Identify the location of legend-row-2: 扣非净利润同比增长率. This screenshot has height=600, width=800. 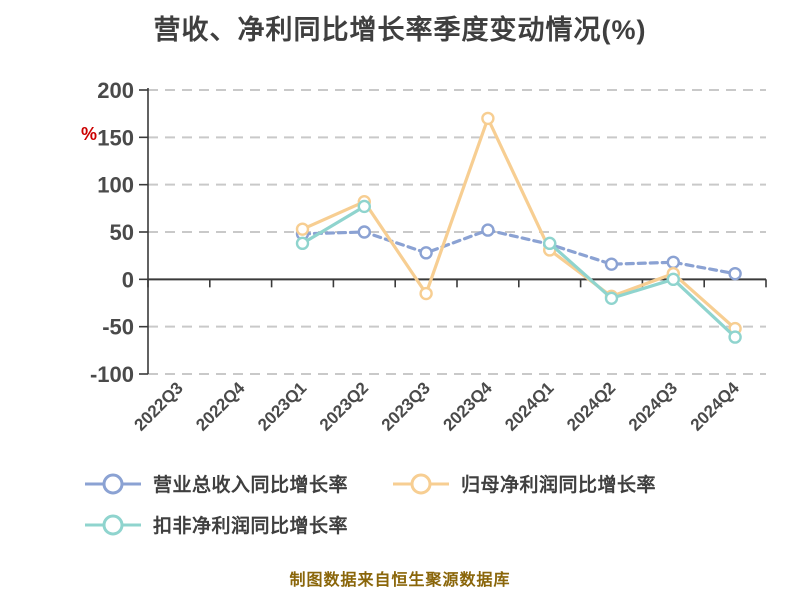
(370, 524).